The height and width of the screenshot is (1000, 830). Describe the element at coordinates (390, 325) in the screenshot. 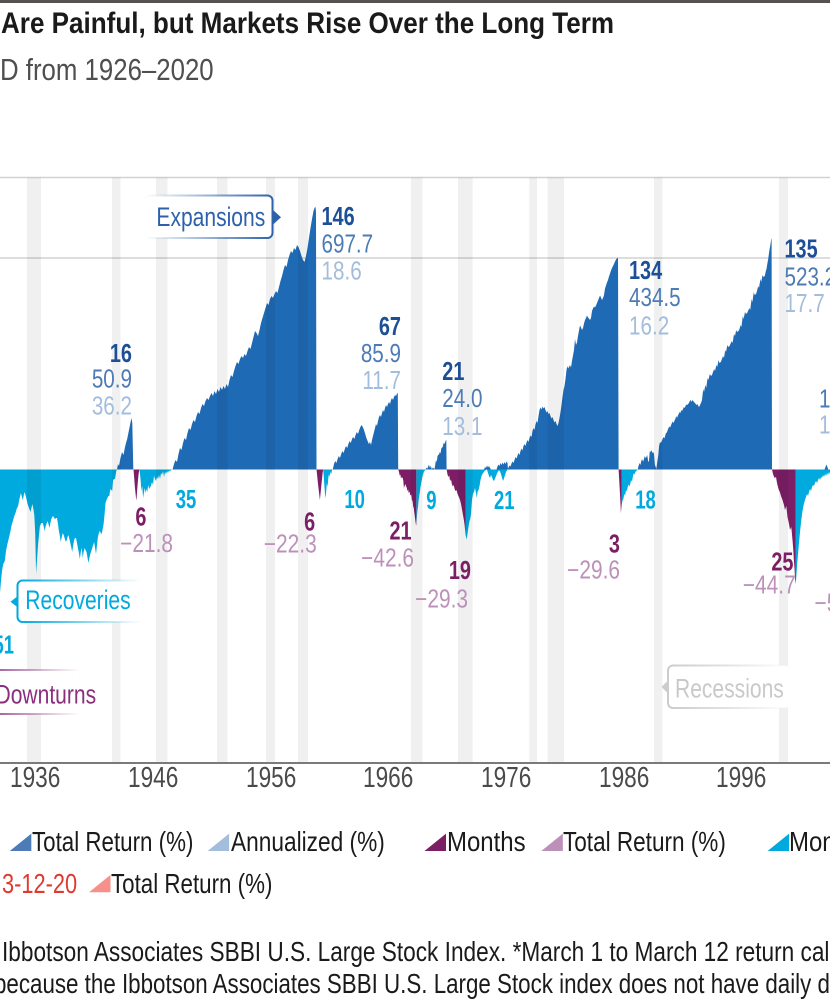

I see `svg-text: 67` at that location.